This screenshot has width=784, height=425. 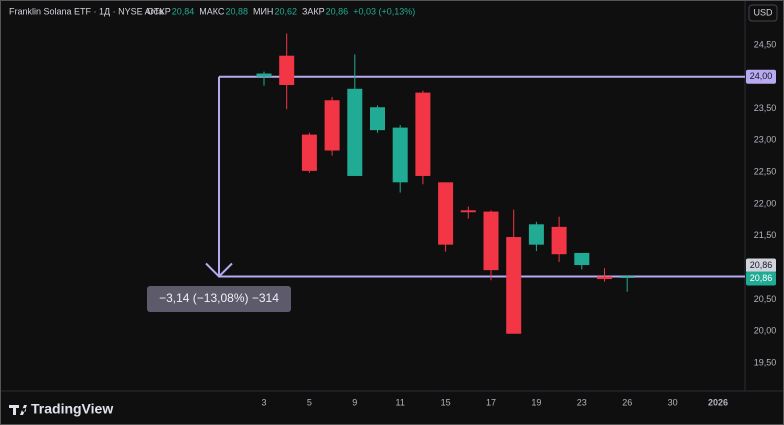 What do you see at coordinates (765, 203) in the screenshot?
I see `y-tick-label: 22,00` at bounding box center [765, 203].